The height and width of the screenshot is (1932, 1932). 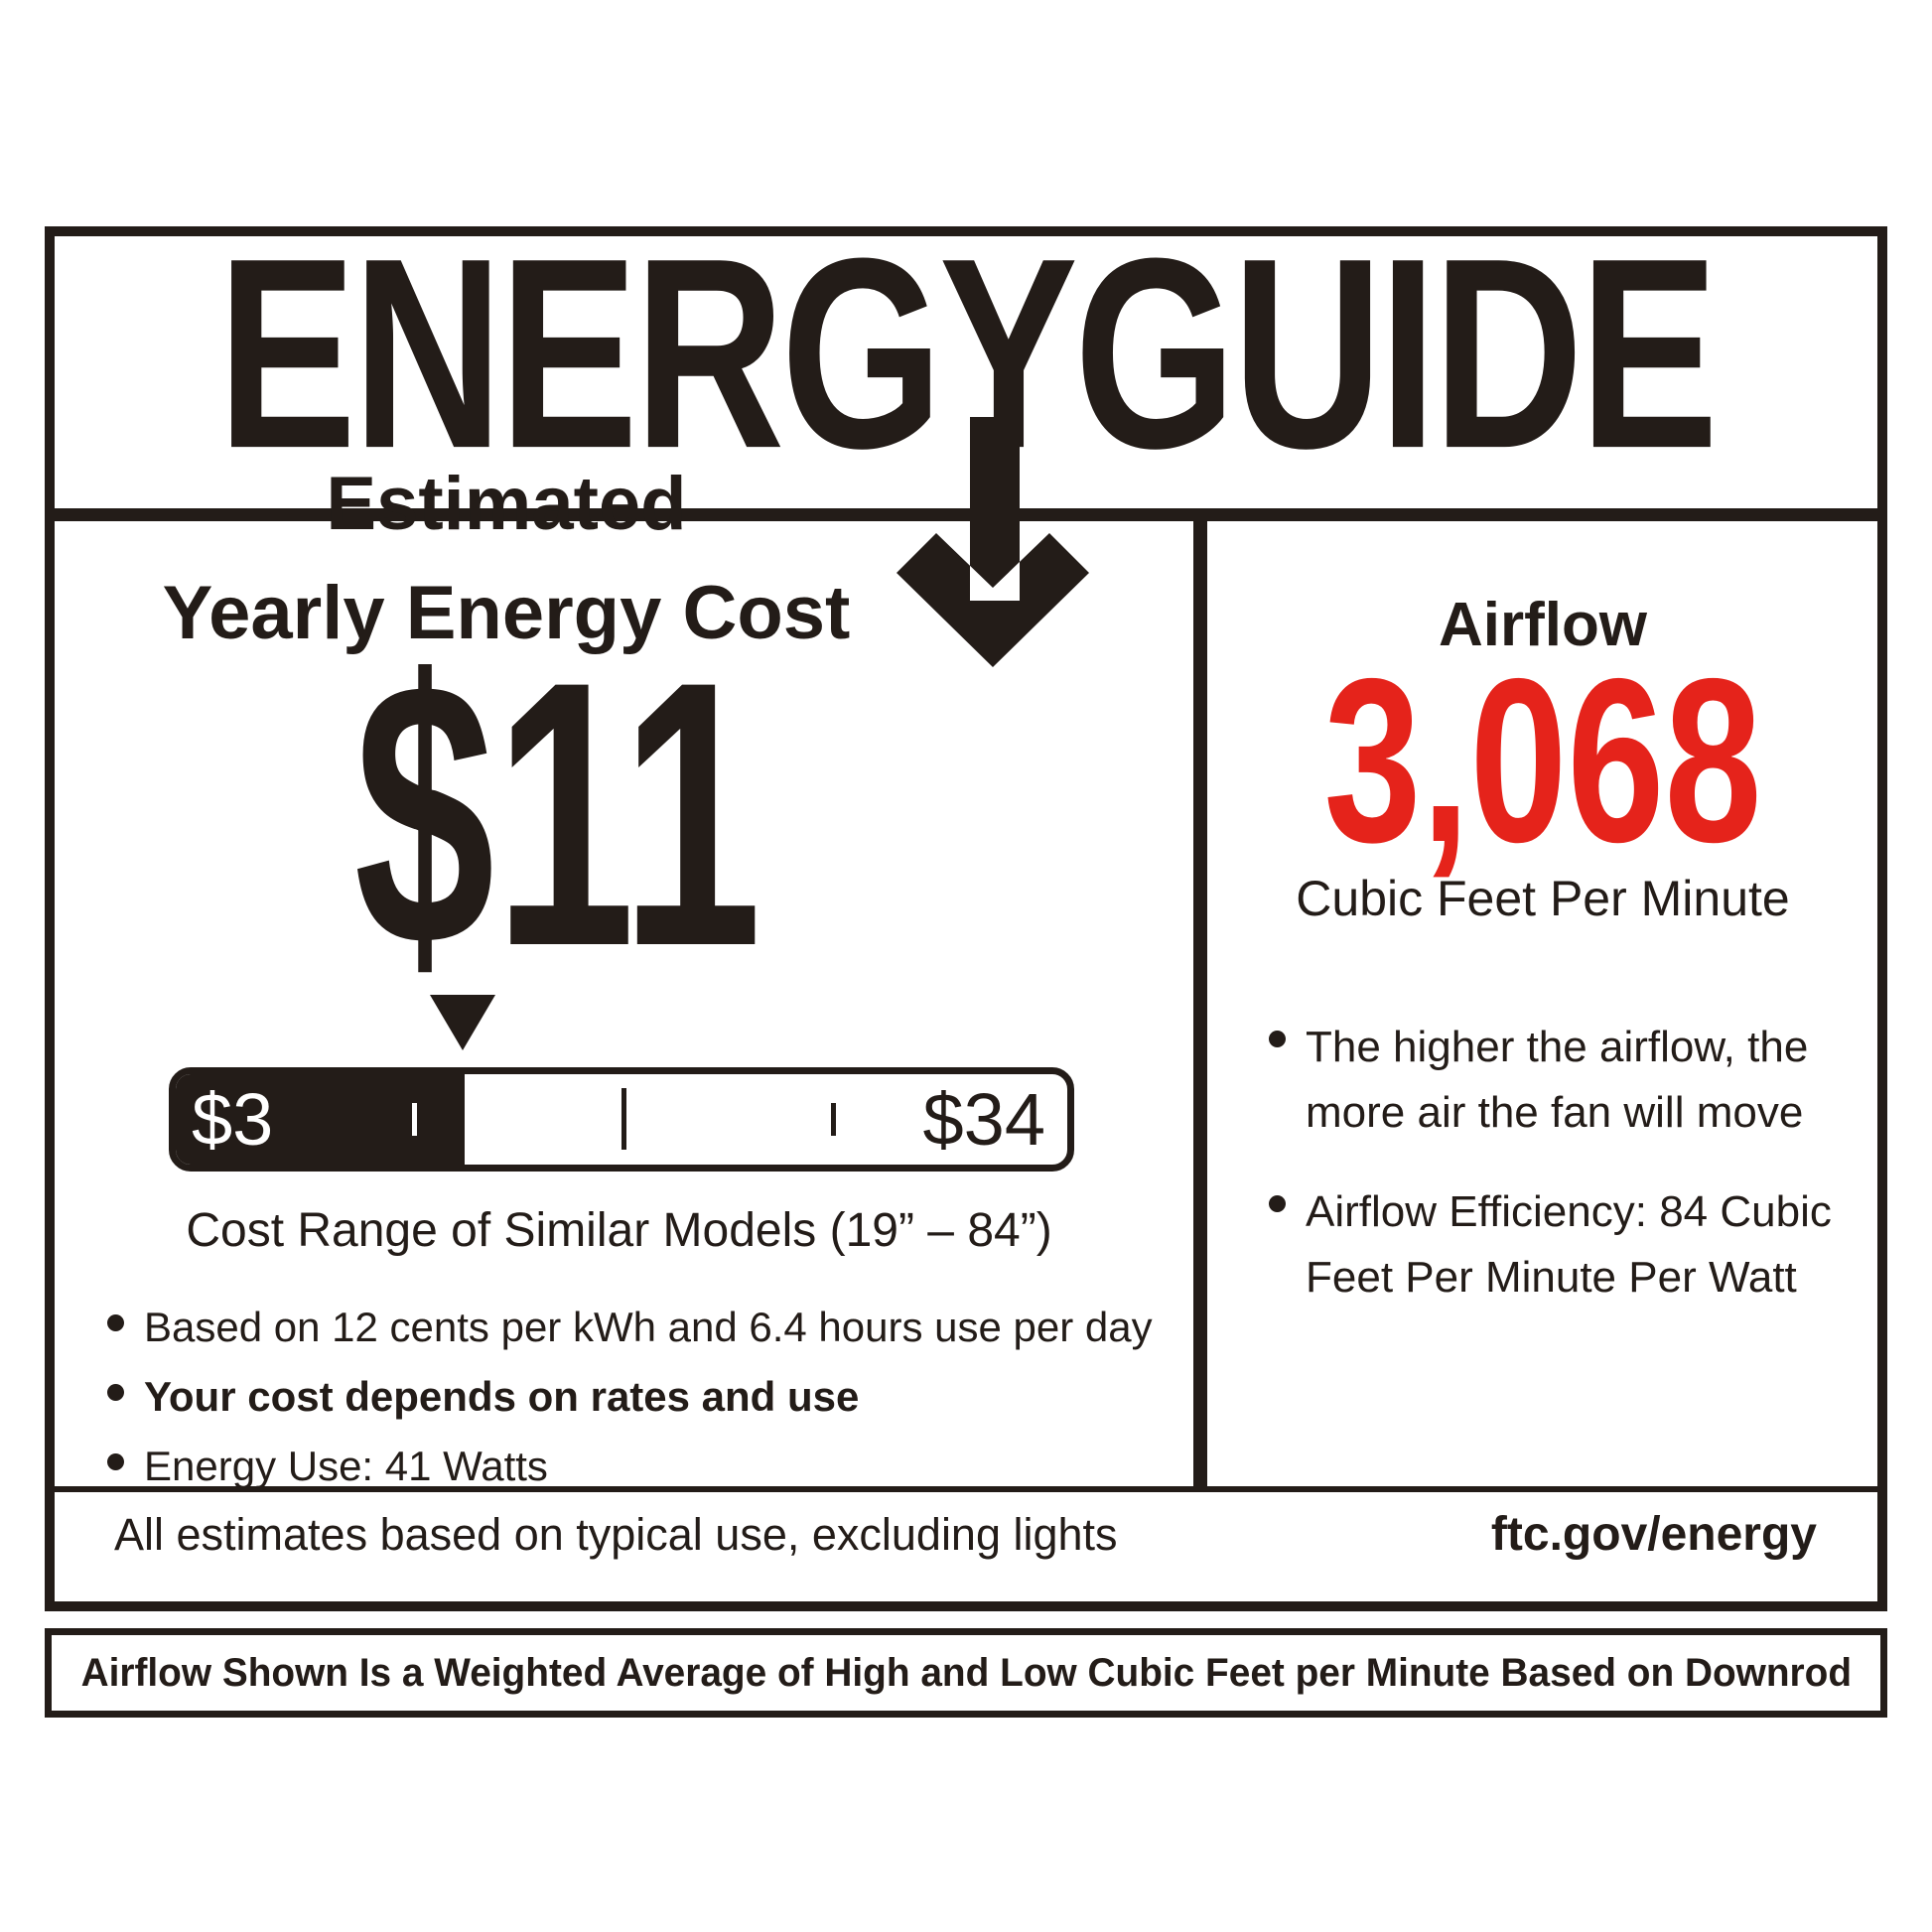 What do you see at coordinates (1653, 1534) in the screenshot?
I see `ftc-url: ftc.gov/energy` at bounding box center [1653, 1534].